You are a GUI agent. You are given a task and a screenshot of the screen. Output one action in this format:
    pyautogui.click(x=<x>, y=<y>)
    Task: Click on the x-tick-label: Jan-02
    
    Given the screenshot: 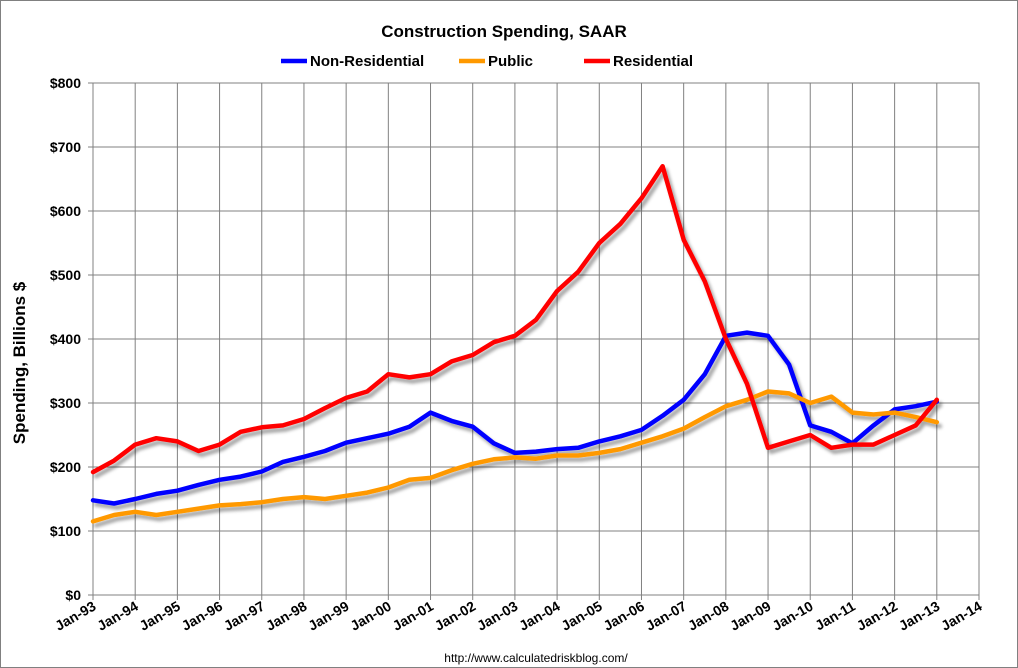 What is the action you would take?
    pyautogui.click(x=455, y=616)
    